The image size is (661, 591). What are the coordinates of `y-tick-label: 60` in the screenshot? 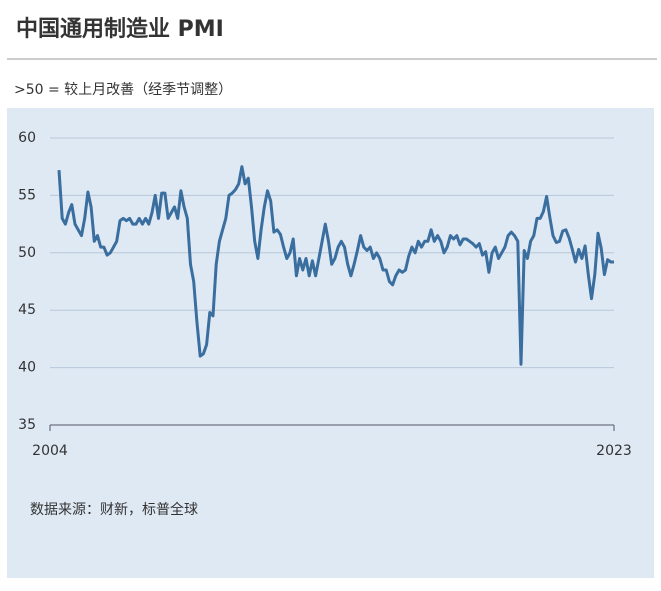 It's located at (27, 138).